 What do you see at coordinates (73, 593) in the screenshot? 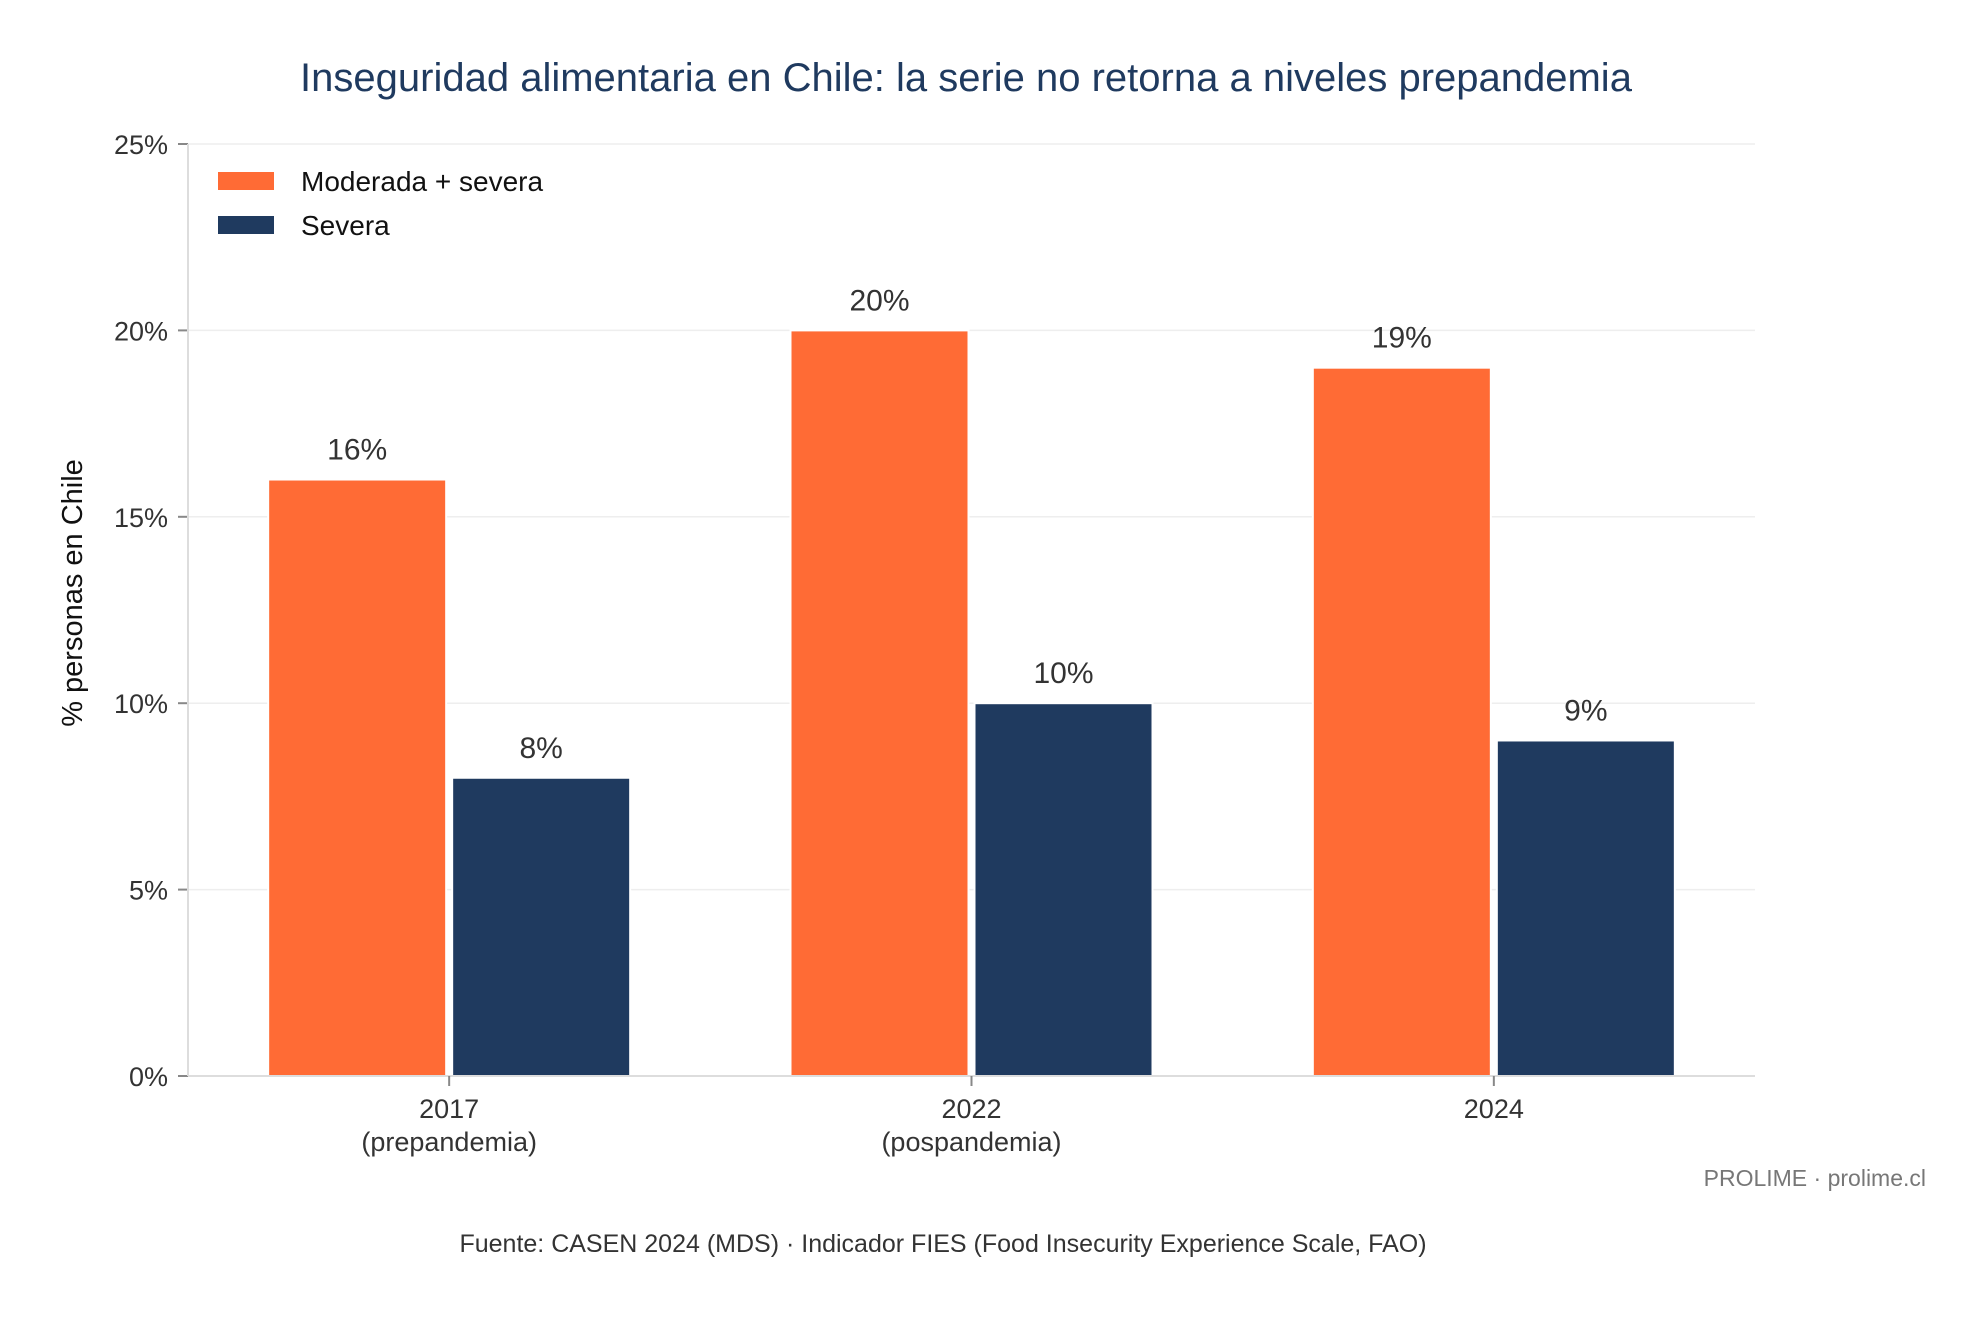
I see `y-axis-label: % personas en Chile` at bounding box center [73, 593].